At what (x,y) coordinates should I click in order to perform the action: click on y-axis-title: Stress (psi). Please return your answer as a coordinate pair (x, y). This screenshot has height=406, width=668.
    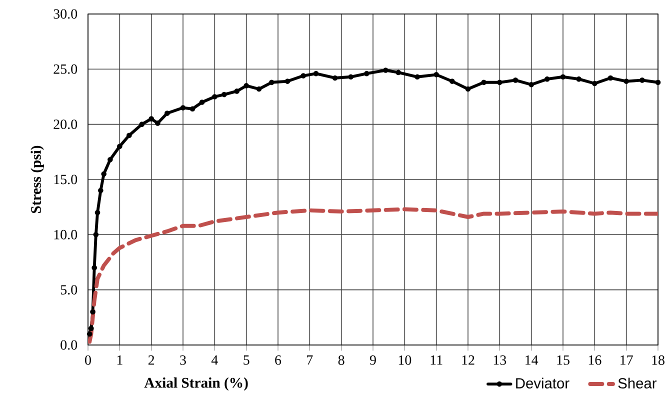
    Looking at the image, I should click on (37, 180).